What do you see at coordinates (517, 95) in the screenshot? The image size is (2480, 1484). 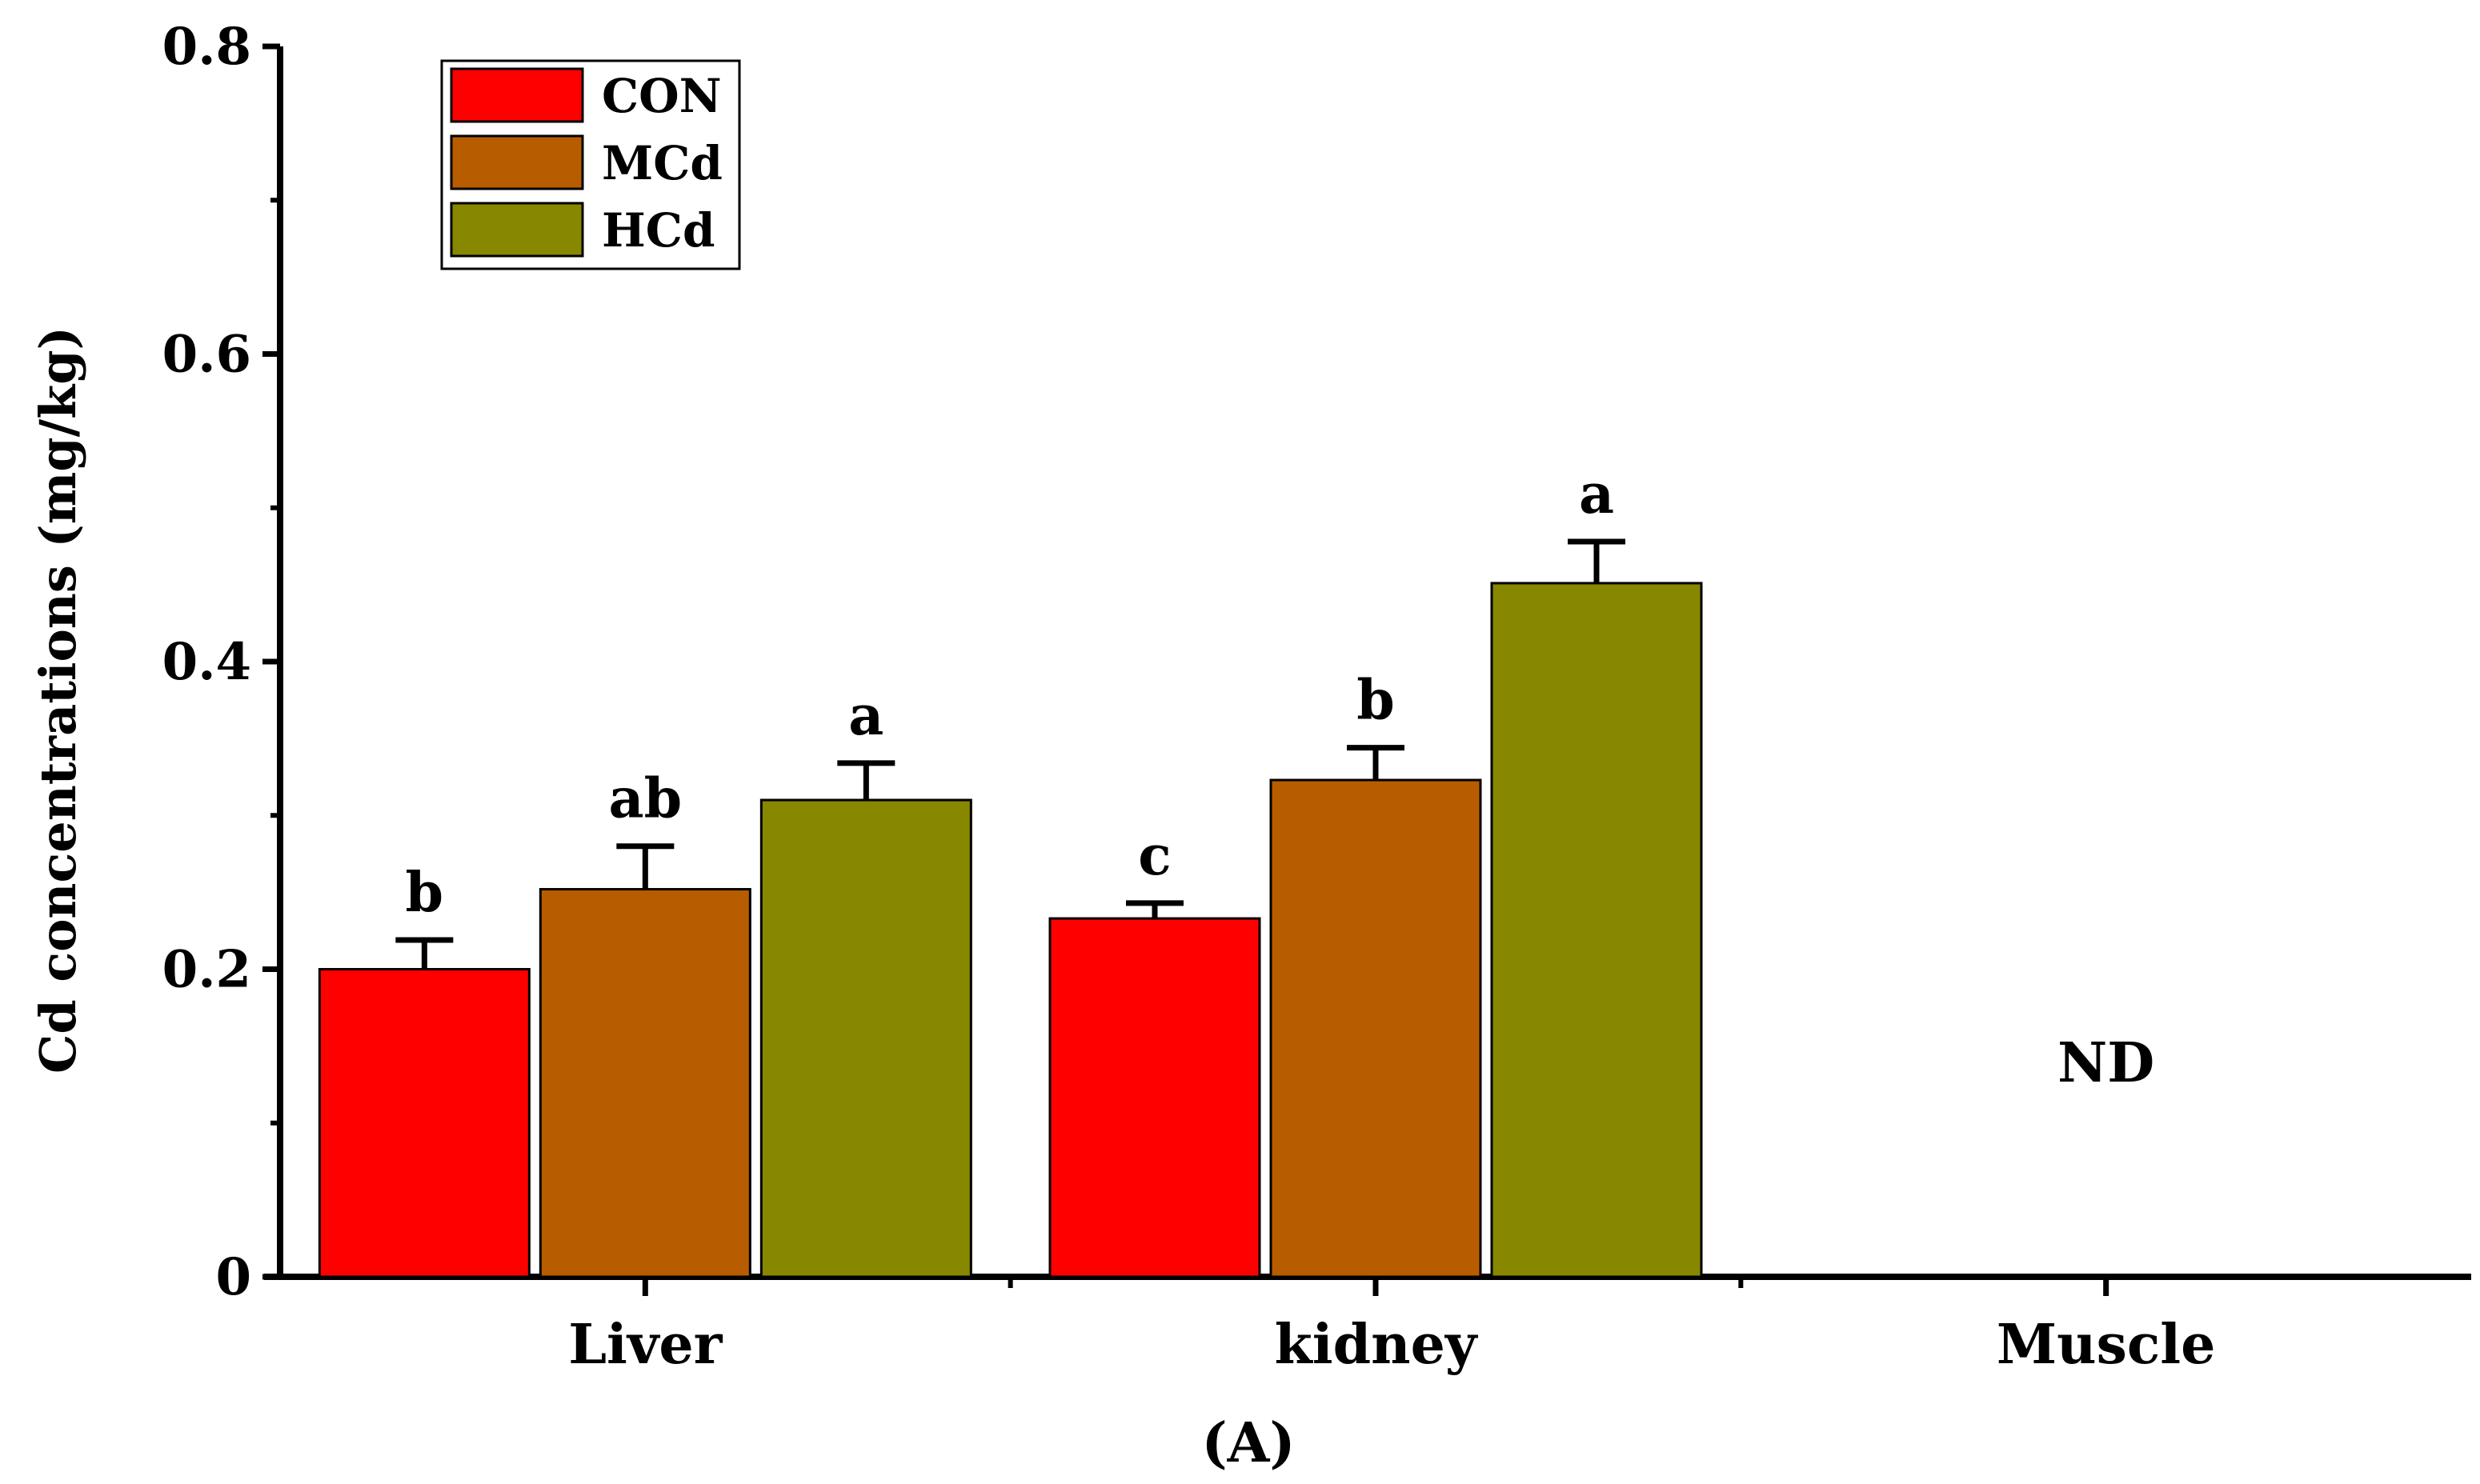 I see `legend-swatch-con` at bounding box center [517, 95].